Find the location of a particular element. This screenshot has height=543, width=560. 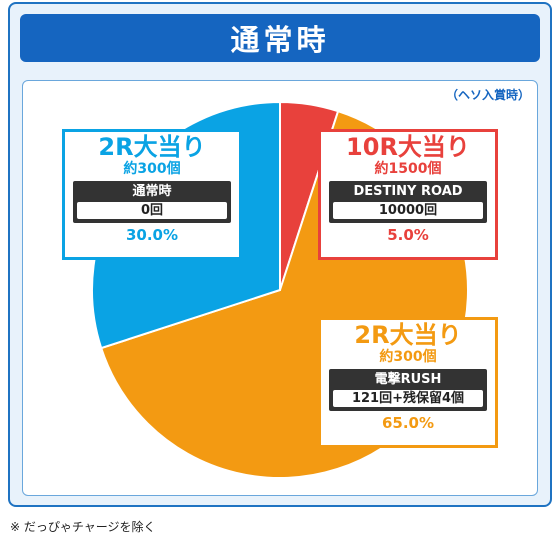

callout-title: 10R大当り is located at coordinates (408, 147).